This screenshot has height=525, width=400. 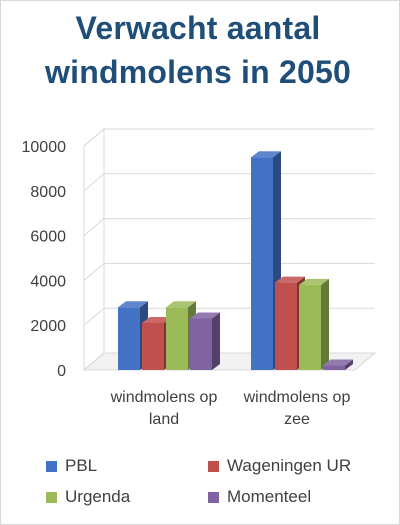 I want to click on legend-label-momenteel: Momenteel, so click(x=269, y=496).